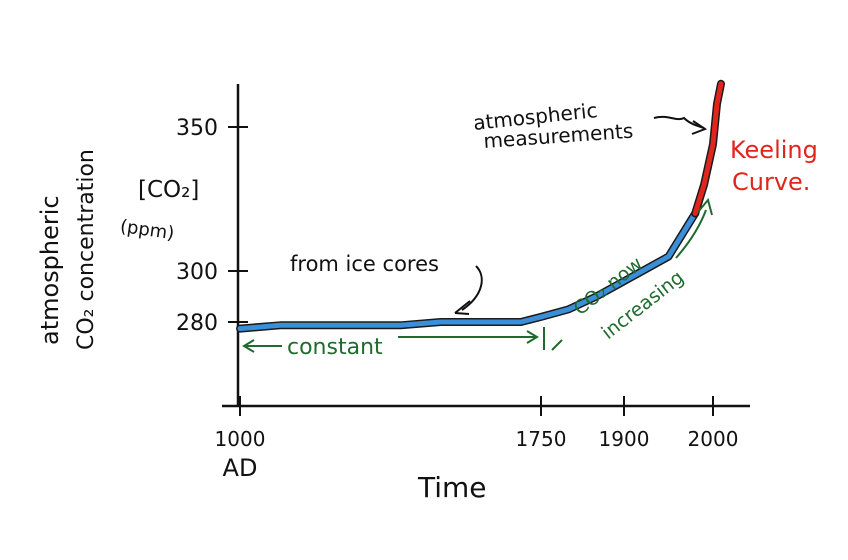 The height and width of the screenshot is (560, 848). I want to click on constant-annotation: constant, so click(335, 347).